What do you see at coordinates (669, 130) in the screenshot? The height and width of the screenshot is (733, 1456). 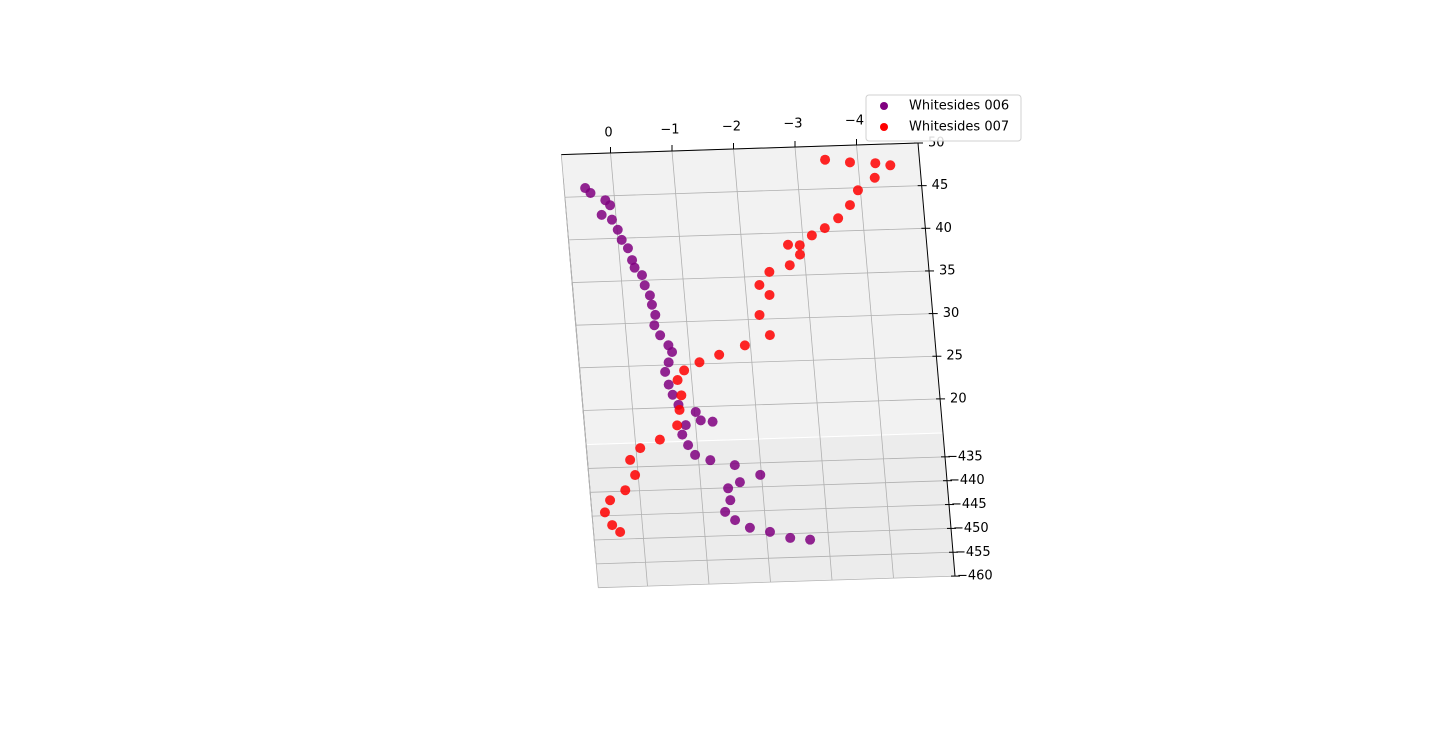 I see `x-tick-label: −1` at bounding box center [669, 130].